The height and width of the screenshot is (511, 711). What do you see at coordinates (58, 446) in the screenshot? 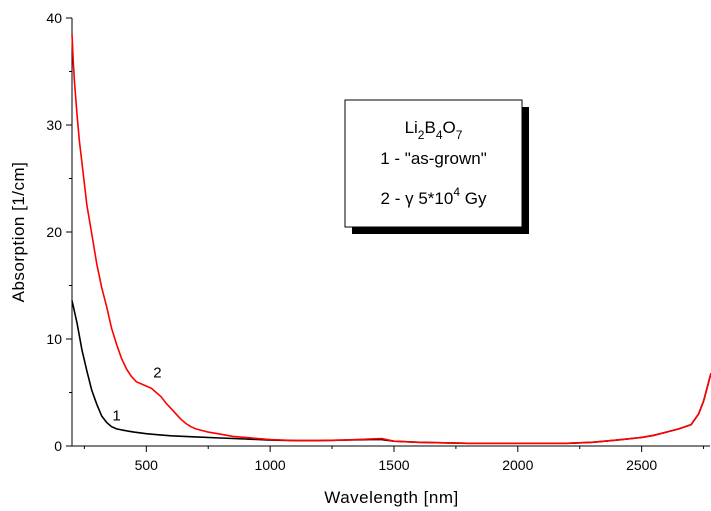
I see `y-tick-label: 0` at bounding box center [58, 446].